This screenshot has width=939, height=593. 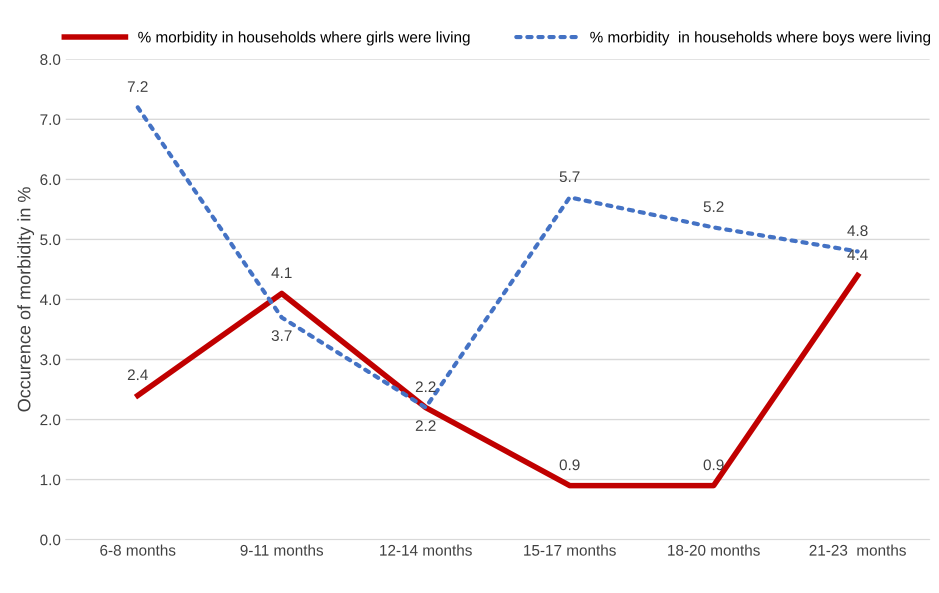 What do you see at coordinates (50, 420) in the screenshot?
I see `y-tick-label: 2.0` at bounding box center [50, 420].